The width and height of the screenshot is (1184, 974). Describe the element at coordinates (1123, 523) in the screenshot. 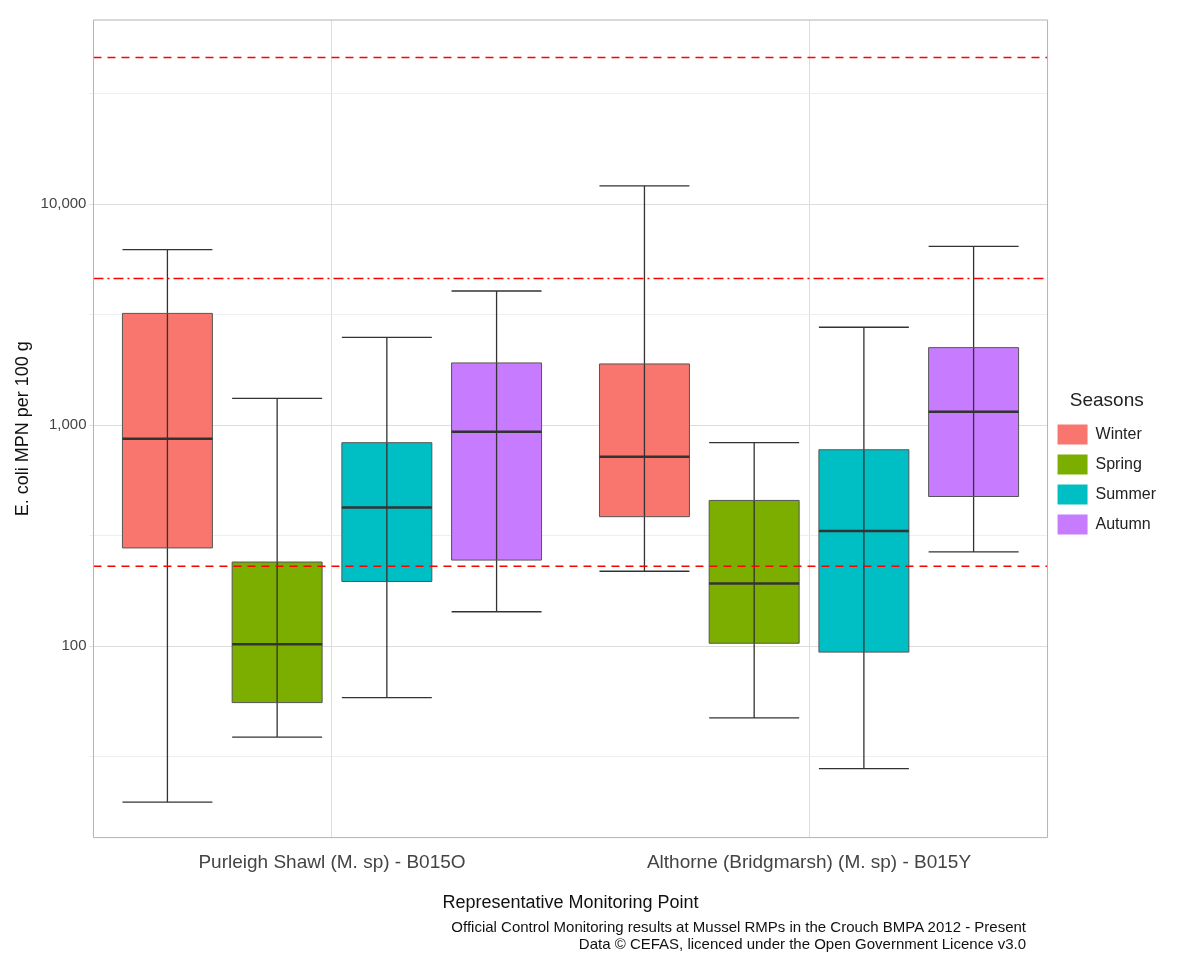

I see `legend-label: Autumn` at that location.